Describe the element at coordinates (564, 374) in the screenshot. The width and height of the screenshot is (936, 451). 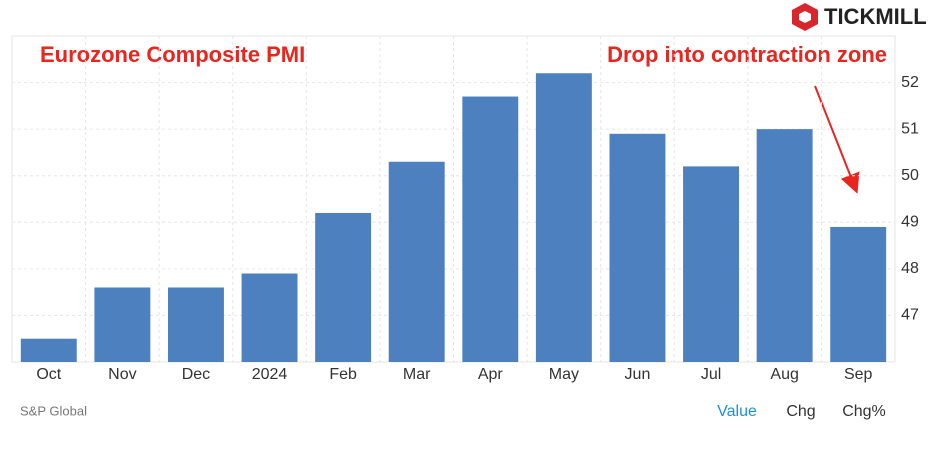
I see `x-tick-label: May` at that location.